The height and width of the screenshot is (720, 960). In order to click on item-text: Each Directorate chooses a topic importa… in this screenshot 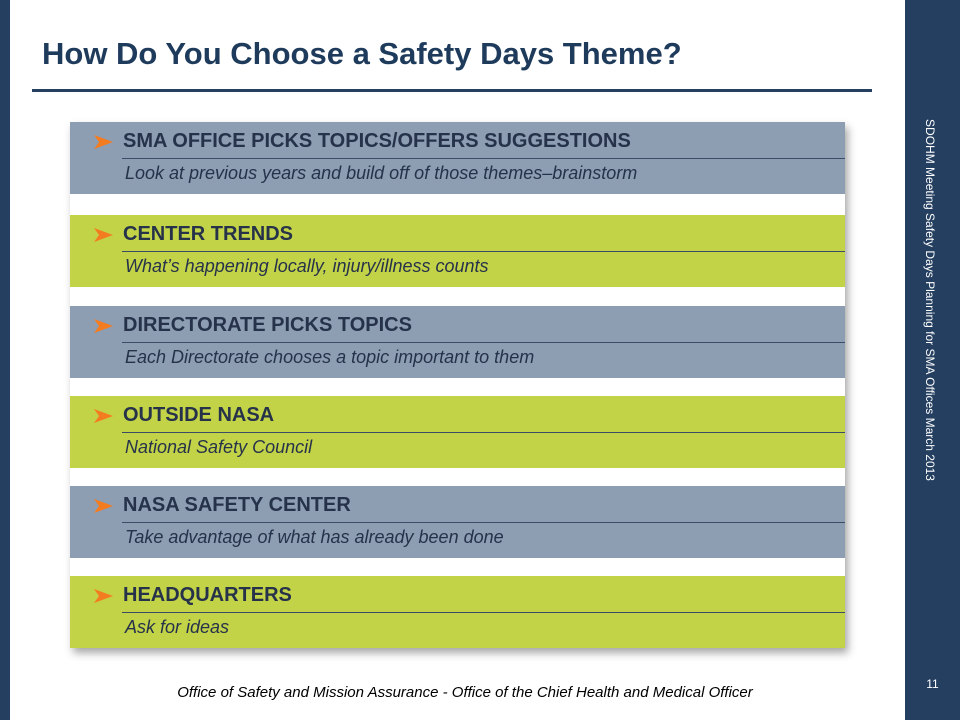, I will do `click(330, 357)`.